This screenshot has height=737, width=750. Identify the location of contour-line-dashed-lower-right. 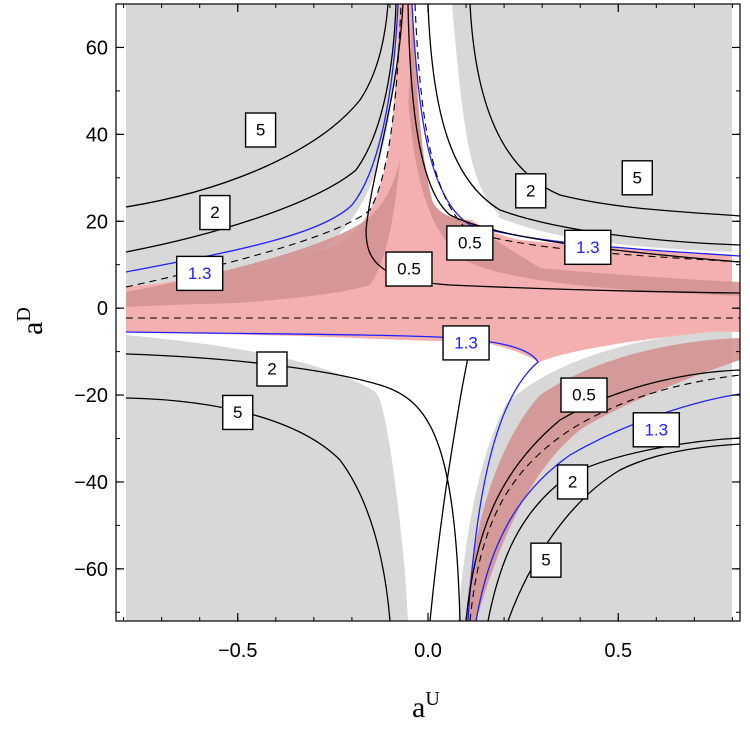
(604, 497).